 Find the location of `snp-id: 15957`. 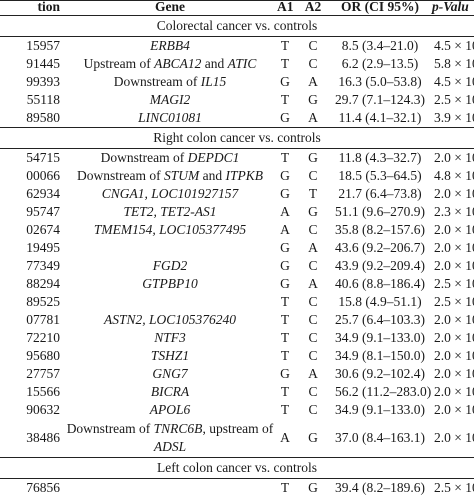

snp-id: 15957 is located at coordinates (43, 45).